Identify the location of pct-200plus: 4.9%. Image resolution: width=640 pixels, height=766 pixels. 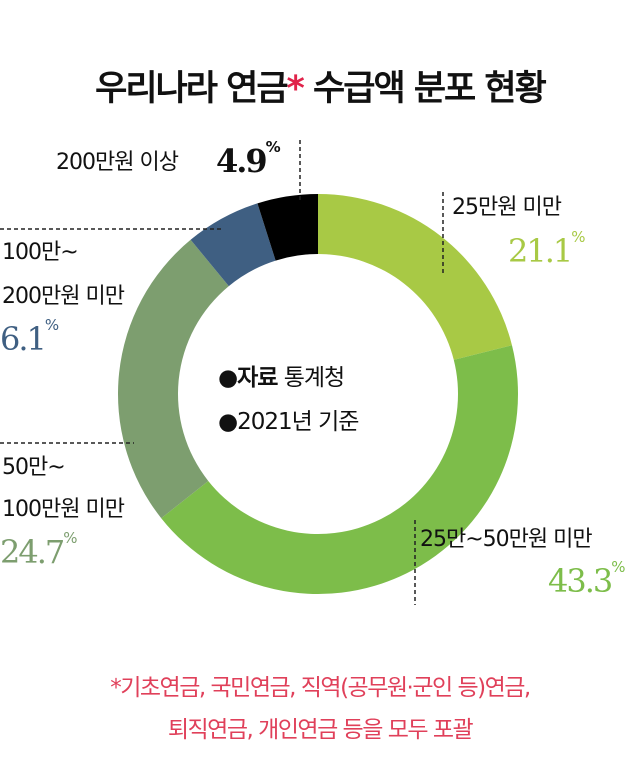
(248, 159).